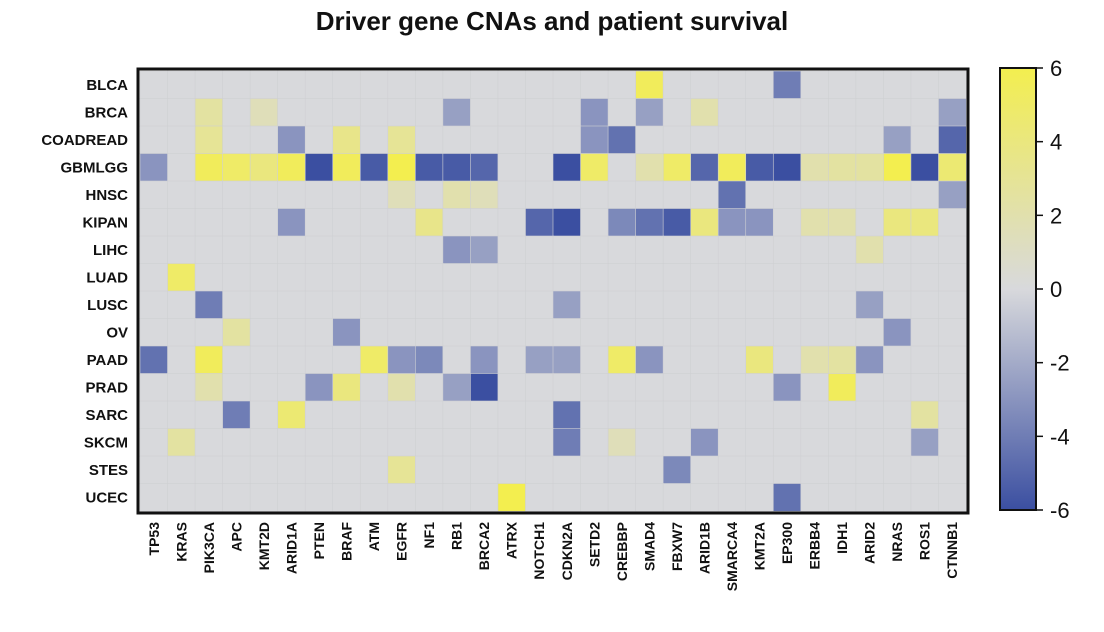 This screenshot has height=632, width=1104. Describe the element at coordinates (759, 112) in the screenshot. I see `heatmap-cell-brca-kmt2a` at that location.